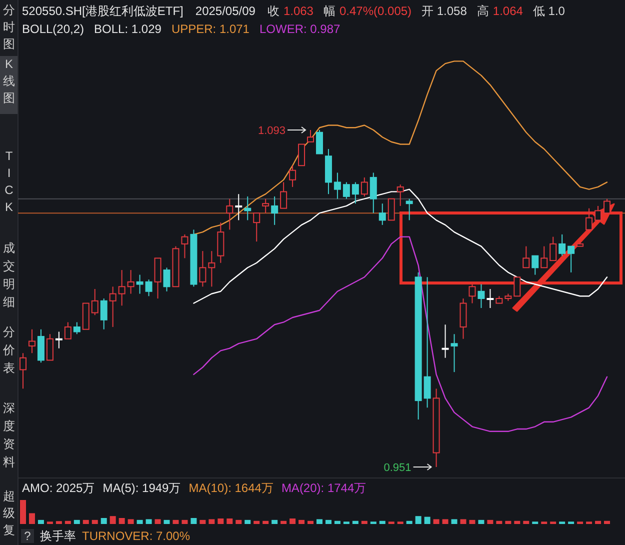 The width and height of the screenshot is (625, 545). I want to click on text: 分时图, so click(9, 27).